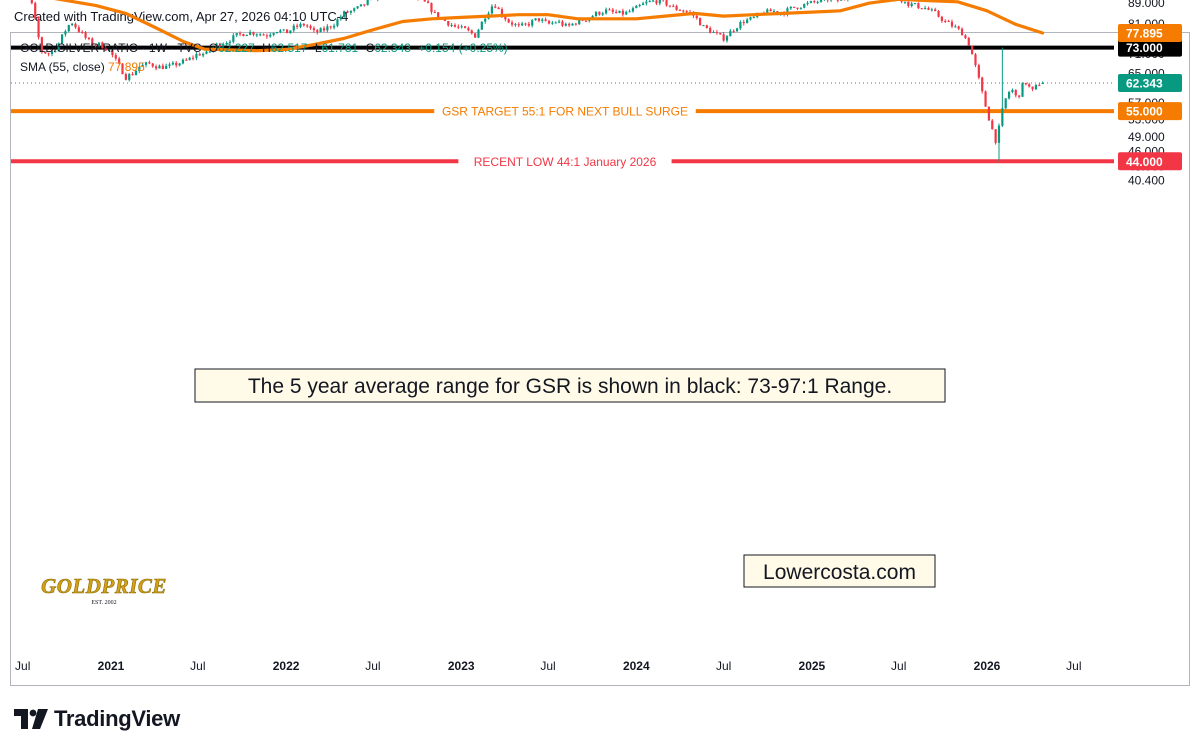 The width and height of the screenshot is (1200, 752). What do you see at coordinates (82, 67) in the screenshot?
I see `sma-legend: SMA (55, close) 77.895` at bounding box center [82, 67].